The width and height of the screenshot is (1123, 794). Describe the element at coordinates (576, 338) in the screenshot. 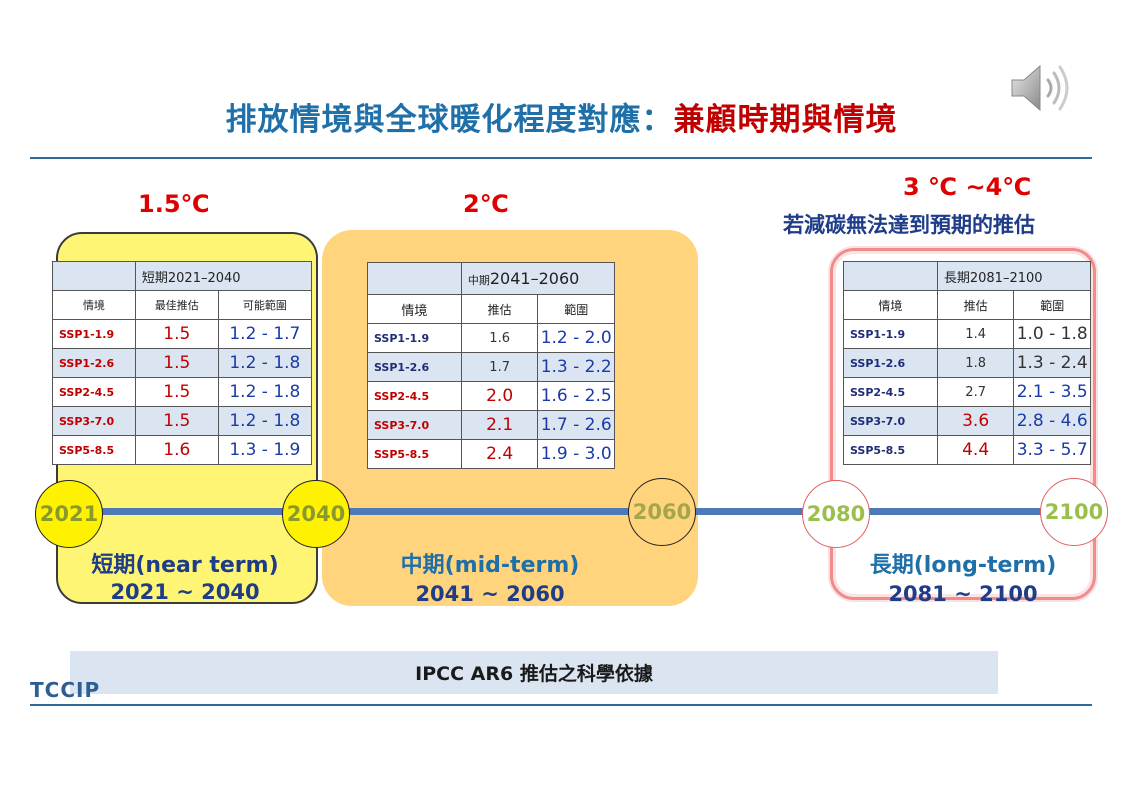

I see `range-cell: 1.2 - 2.0` at that location.